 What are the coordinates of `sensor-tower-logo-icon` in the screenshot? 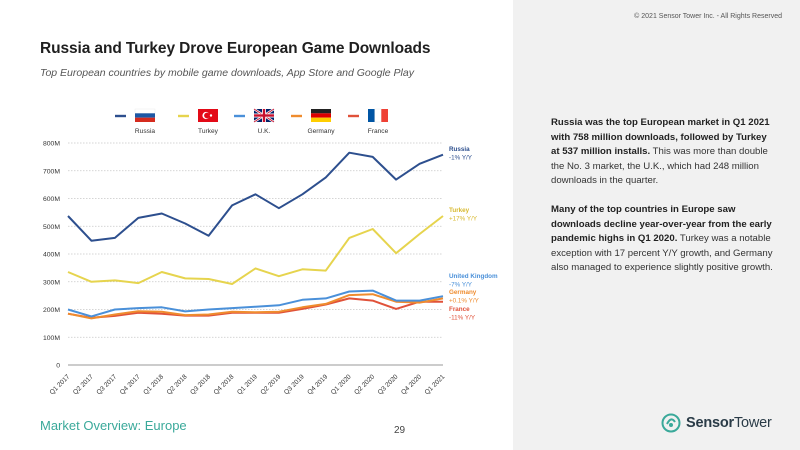 It's located at (671, 423).